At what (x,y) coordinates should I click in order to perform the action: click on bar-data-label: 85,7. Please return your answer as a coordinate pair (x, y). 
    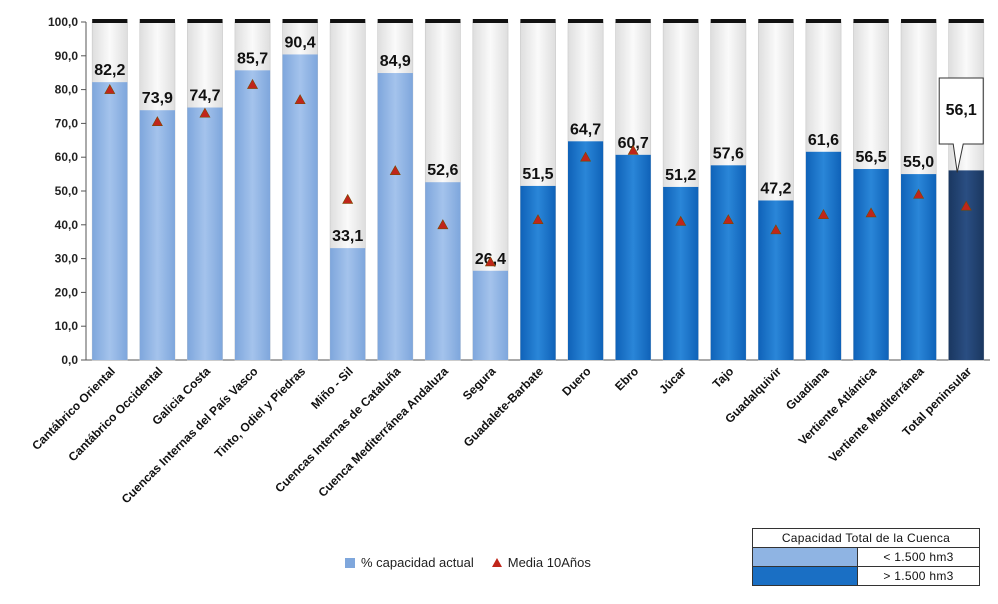
    Looking at the image, I should click on (252, 58).